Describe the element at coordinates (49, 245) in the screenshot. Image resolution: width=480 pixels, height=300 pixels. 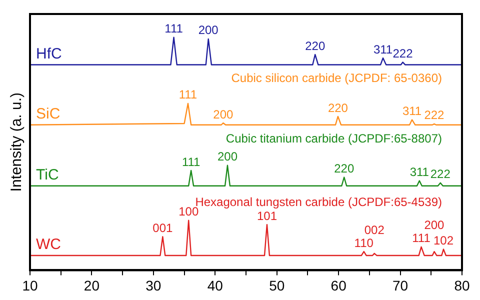
I see `series-label: WC` at that location.